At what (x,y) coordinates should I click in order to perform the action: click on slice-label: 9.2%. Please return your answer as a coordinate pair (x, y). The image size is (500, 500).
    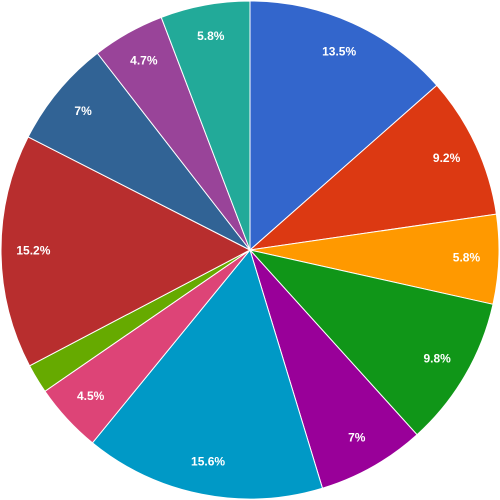
    Looking at the image, I should click on (447, 158).